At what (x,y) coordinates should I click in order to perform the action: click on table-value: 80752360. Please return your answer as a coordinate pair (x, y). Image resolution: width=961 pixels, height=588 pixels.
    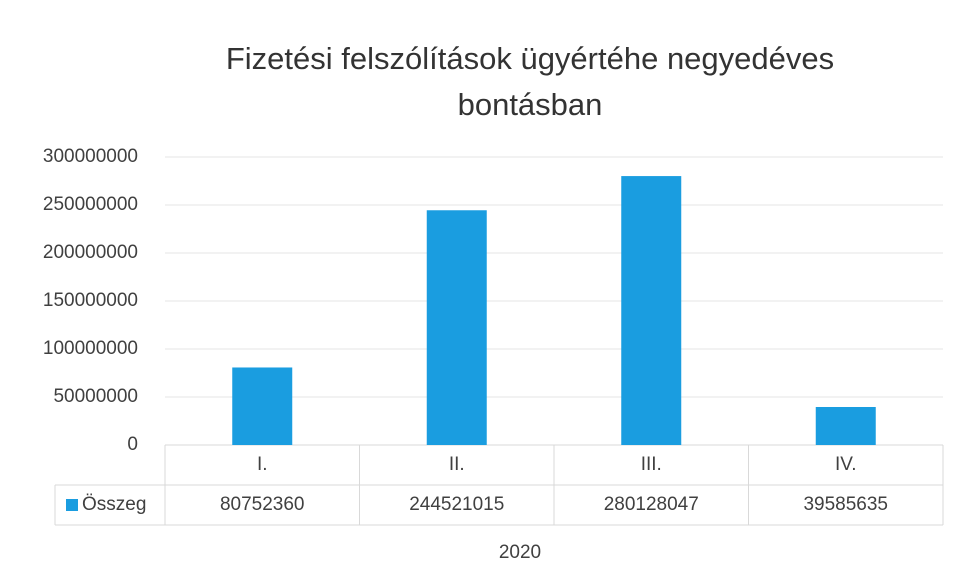
    Looking at the image, I should click on (262, 504).